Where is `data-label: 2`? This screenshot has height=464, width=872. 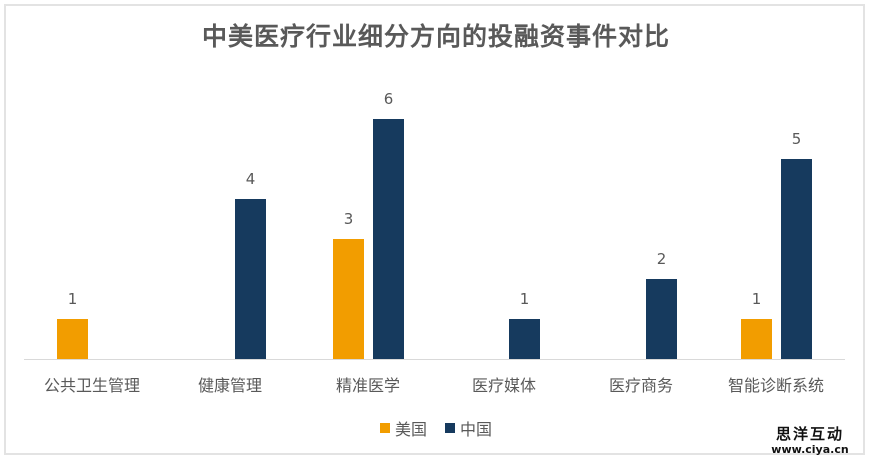
data-label: 2 is located at coordinates (661, 259).